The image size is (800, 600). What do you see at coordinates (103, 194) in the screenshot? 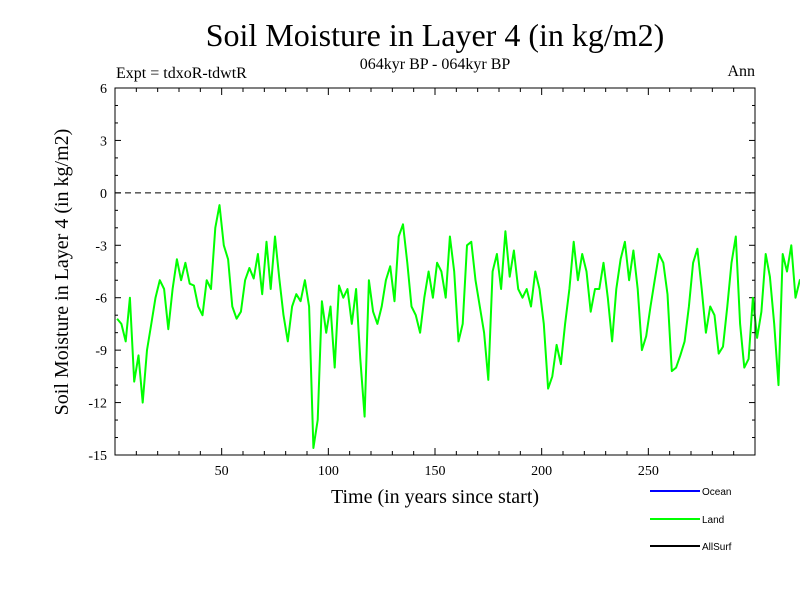
I see `y-tick-label: 0` at bounding box center [103, 194].